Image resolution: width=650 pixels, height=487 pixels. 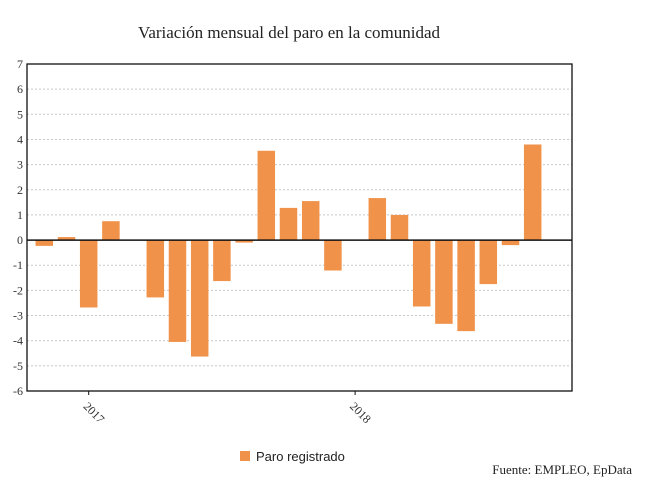 What do you see at coordinates (20, 165) in the screenshot?
I see `y-tick-label: 3` at bounding box center [20, 165].